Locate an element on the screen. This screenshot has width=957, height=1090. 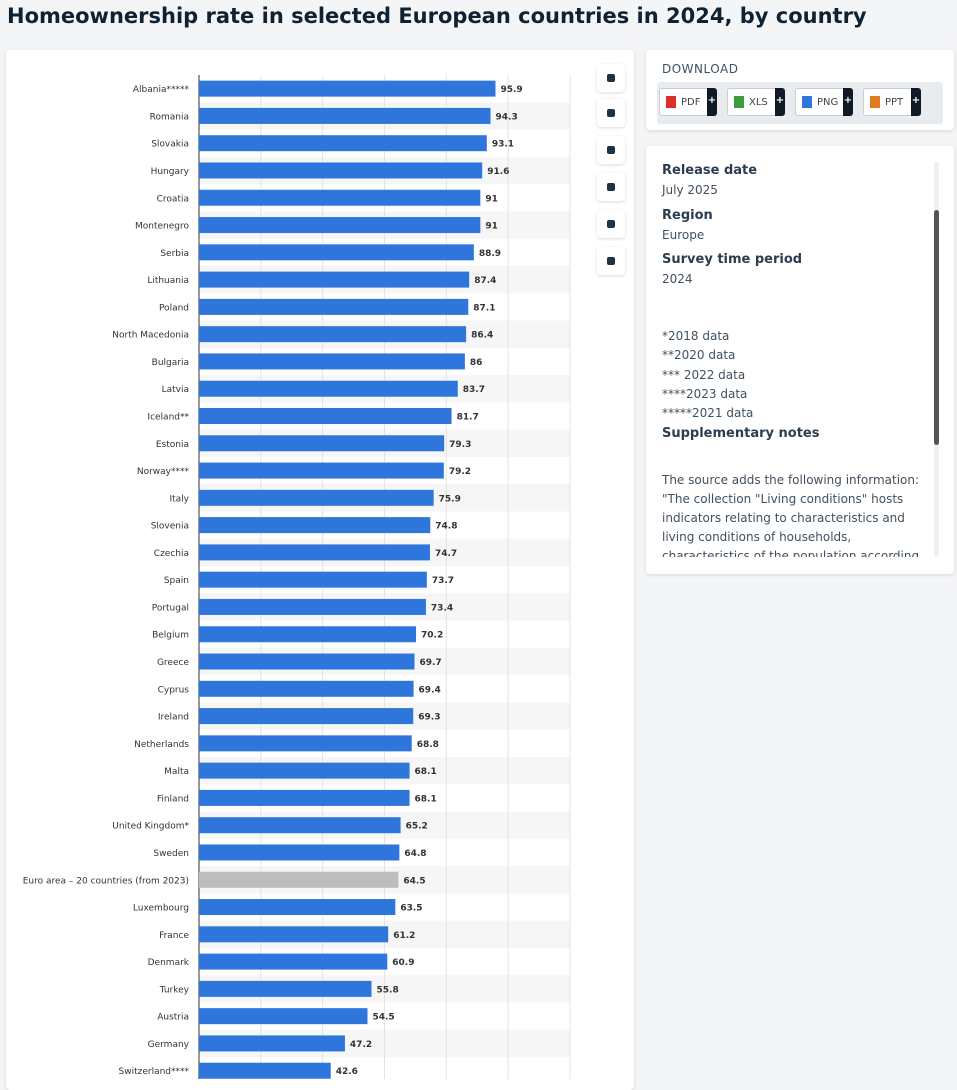
category-label: Turkey is located at coordinates (174, 990).